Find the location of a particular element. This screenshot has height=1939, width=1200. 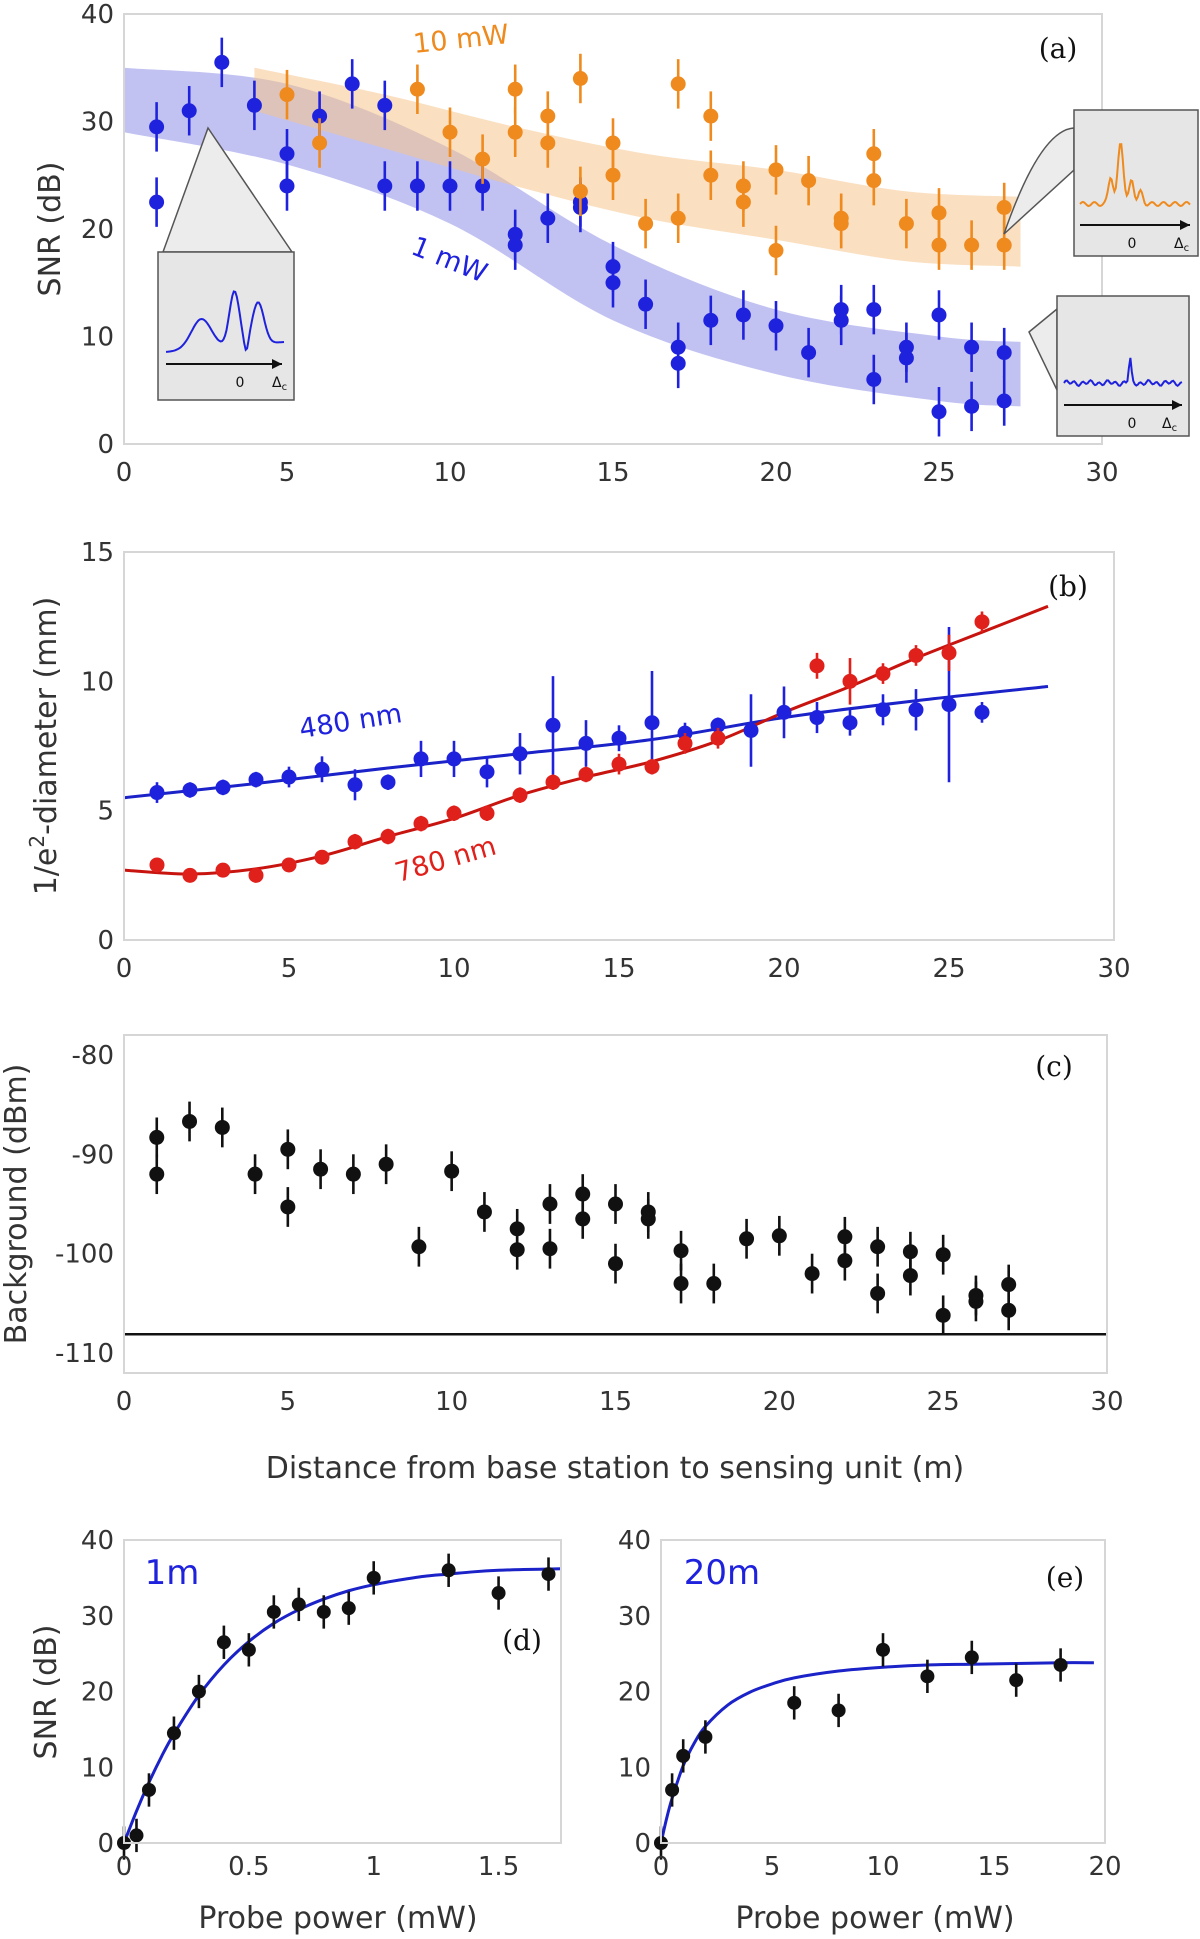

y-tick-label: 40 is located at coordinates (97, 15).